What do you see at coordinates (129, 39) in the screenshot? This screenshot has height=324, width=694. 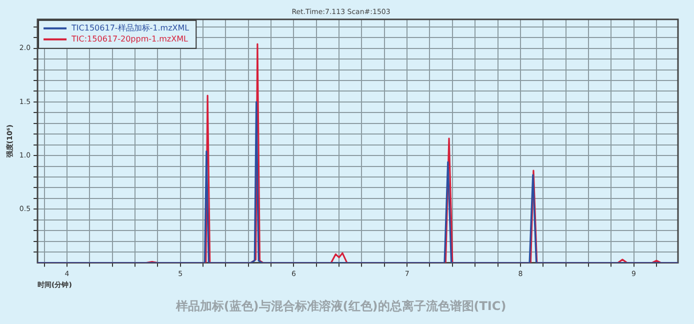 I see `legend-label: TIC:150617-20ppm-1.mzXML` at bounding box center [129, 39].